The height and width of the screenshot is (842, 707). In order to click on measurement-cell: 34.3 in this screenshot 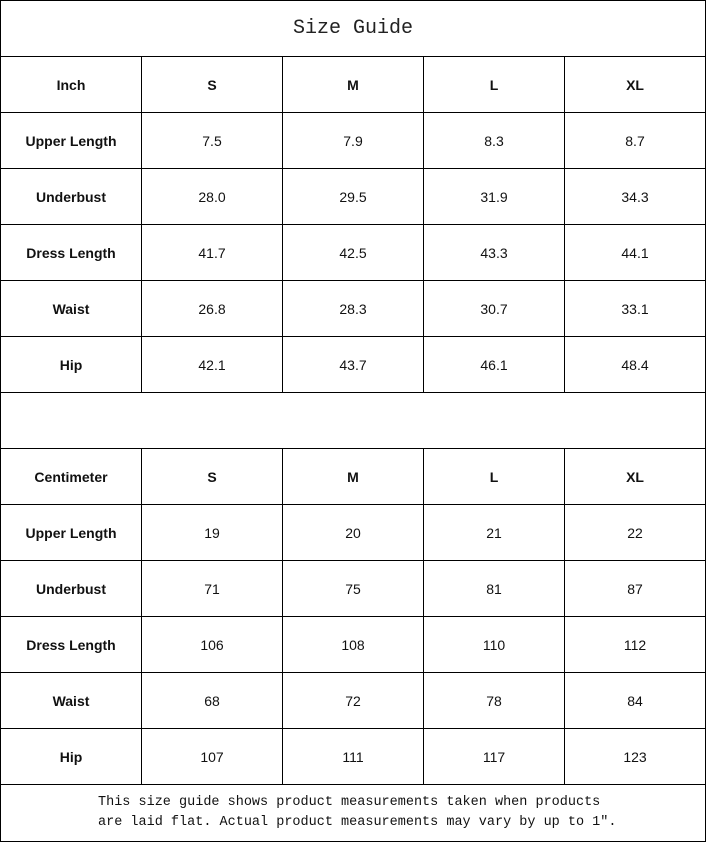, I will do `click(635, 196)`.